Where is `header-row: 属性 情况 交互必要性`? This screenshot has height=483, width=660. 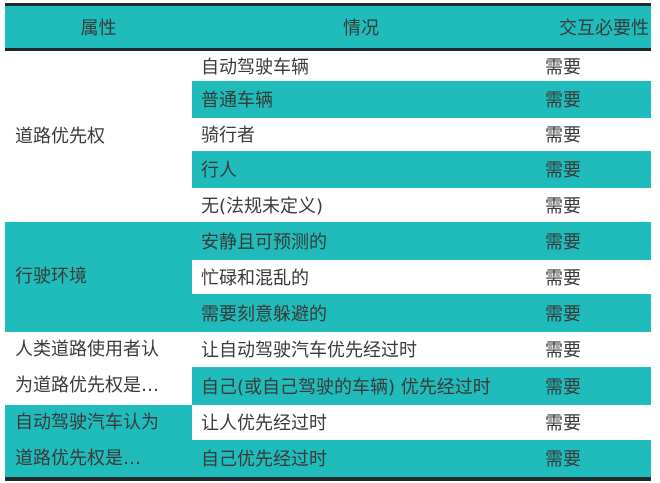 header-row: 属性 情况 交互必要性 is located at coordinates (328, 27).